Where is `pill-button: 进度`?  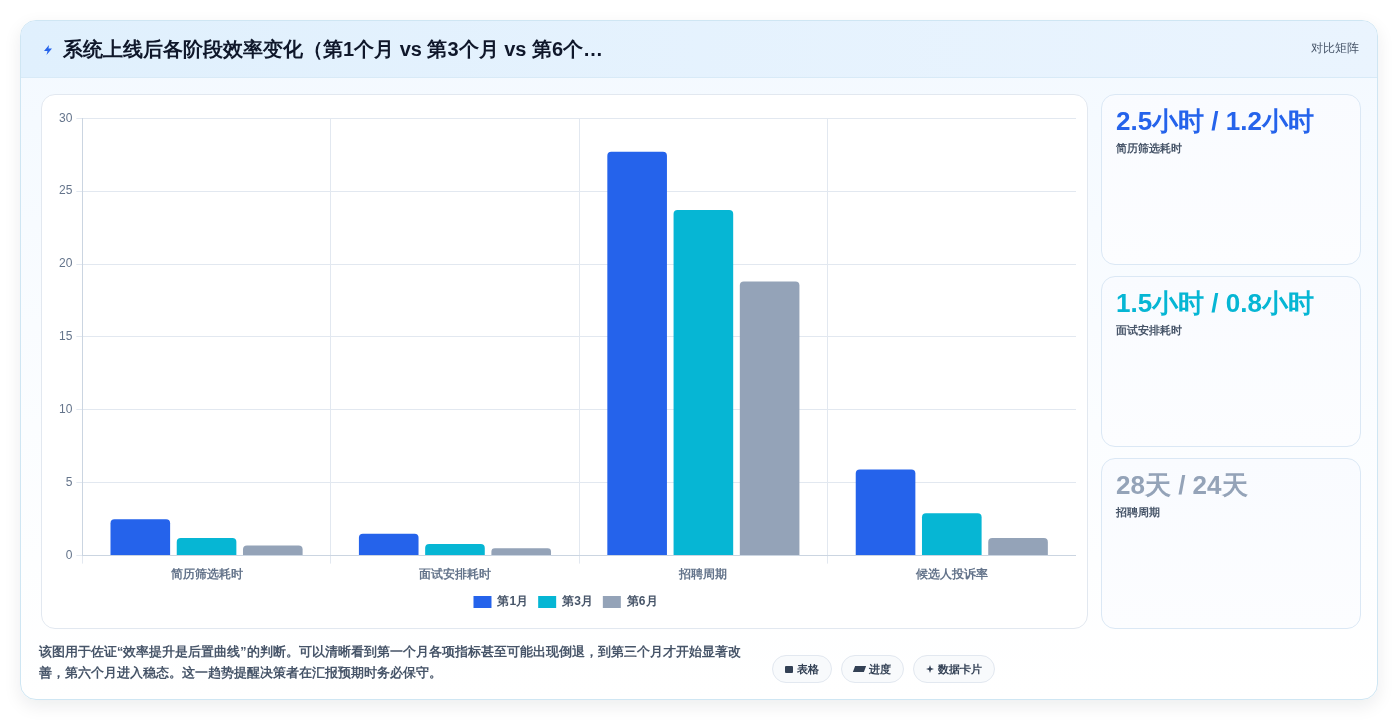 pill-button: 进度 is located at coordinates (872, 669).